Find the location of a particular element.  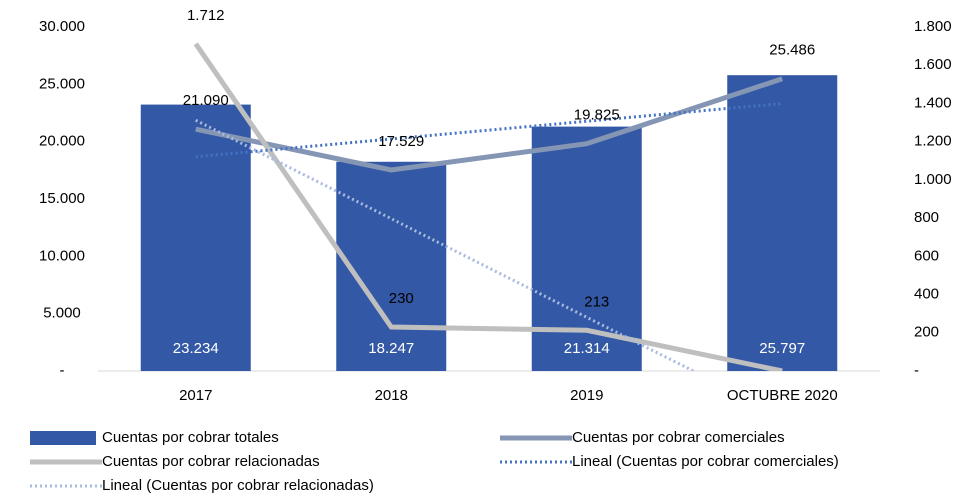

y-tick-label: 10.000 is located at coordinates (62, 255).